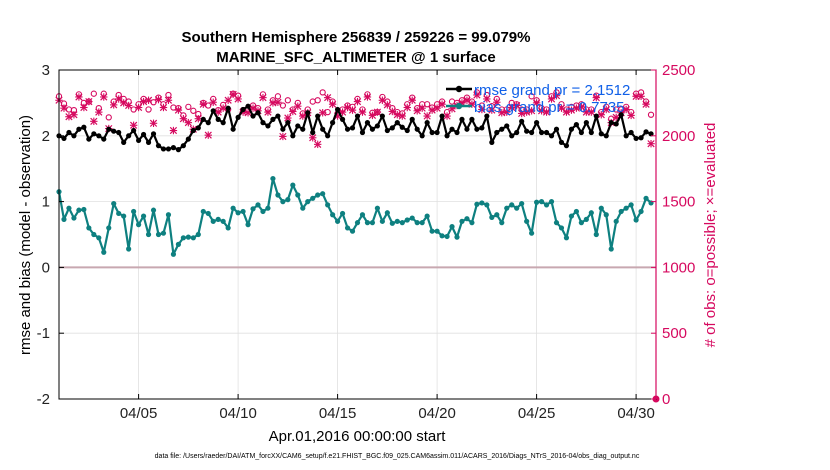 This screenshot has width=830, height=470. Describe the element at coordinates (46, 202) in the screenshot. I see `y-tick-label: 1` at that location.